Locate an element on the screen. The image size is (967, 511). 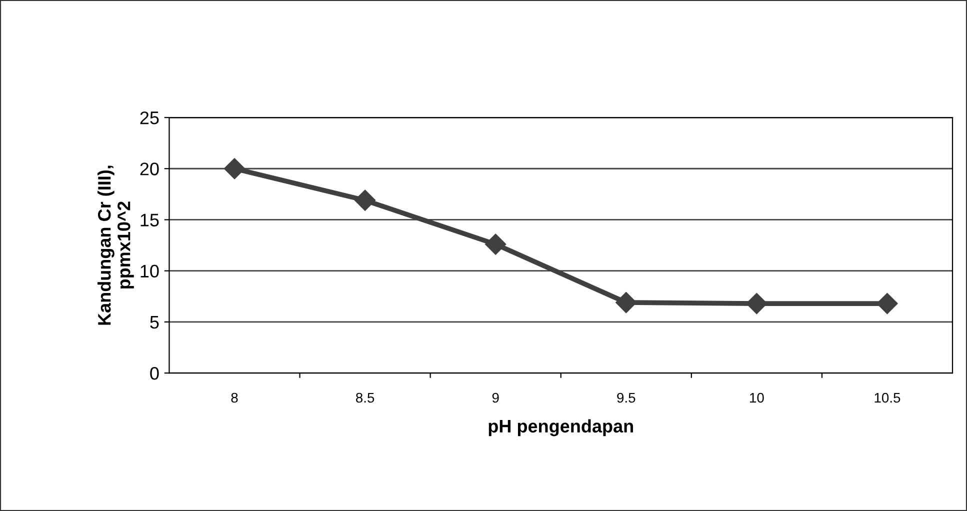
x-tick-label: 8 is located at coordinates (234, 397).